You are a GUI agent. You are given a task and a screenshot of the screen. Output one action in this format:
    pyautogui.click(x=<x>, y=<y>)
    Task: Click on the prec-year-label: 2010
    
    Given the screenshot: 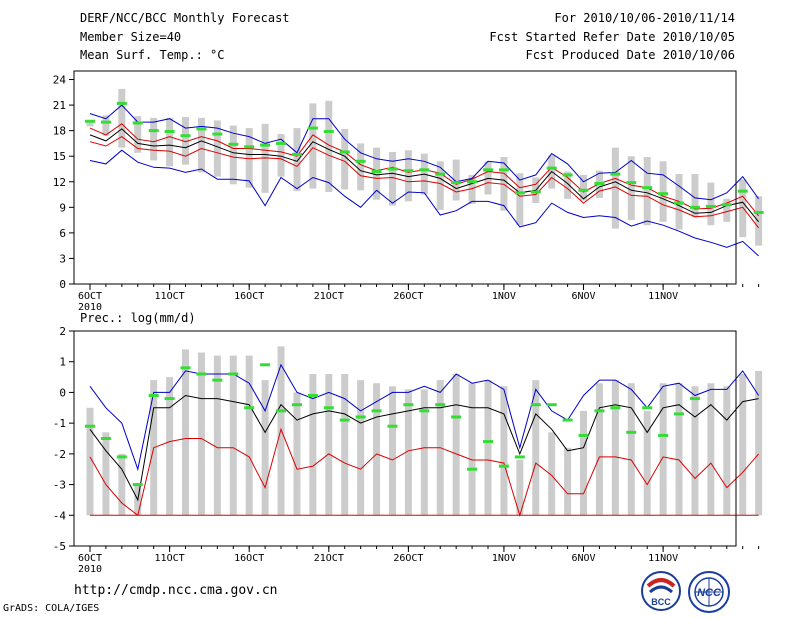 What is the action you would take?
    pyautogui.click(x=90, y=569)
    